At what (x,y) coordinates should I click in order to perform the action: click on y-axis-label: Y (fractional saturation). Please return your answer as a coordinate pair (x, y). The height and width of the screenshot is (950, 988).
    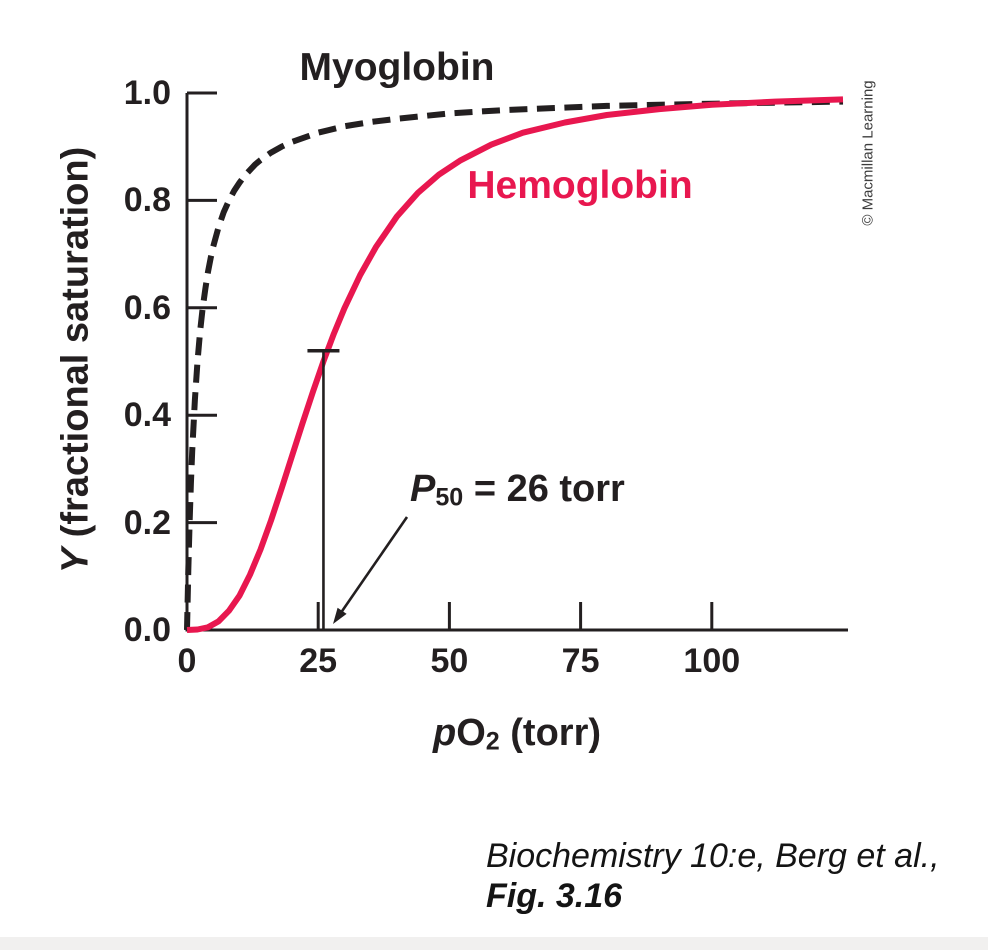
    Looking at the image, I should click on (76, 360).